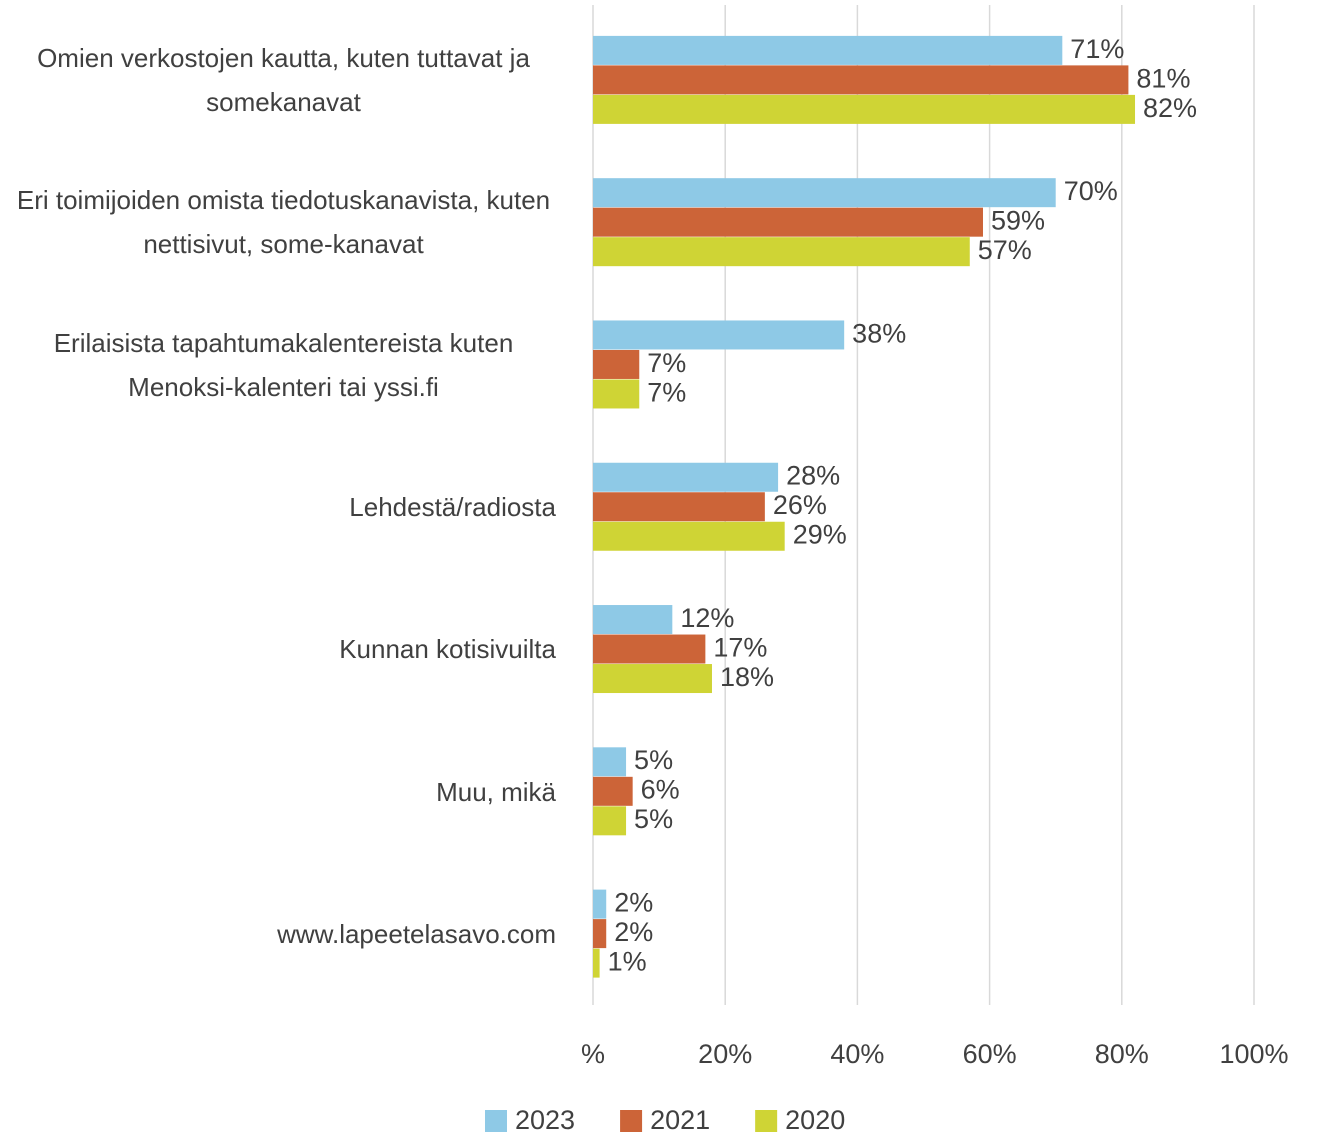 The width and height of the screenshot is (1322, 1136). What do you see at coordinates (813, 476) in the screenshot?
I see `data-label: 28%` at bounding box center [813, 476].